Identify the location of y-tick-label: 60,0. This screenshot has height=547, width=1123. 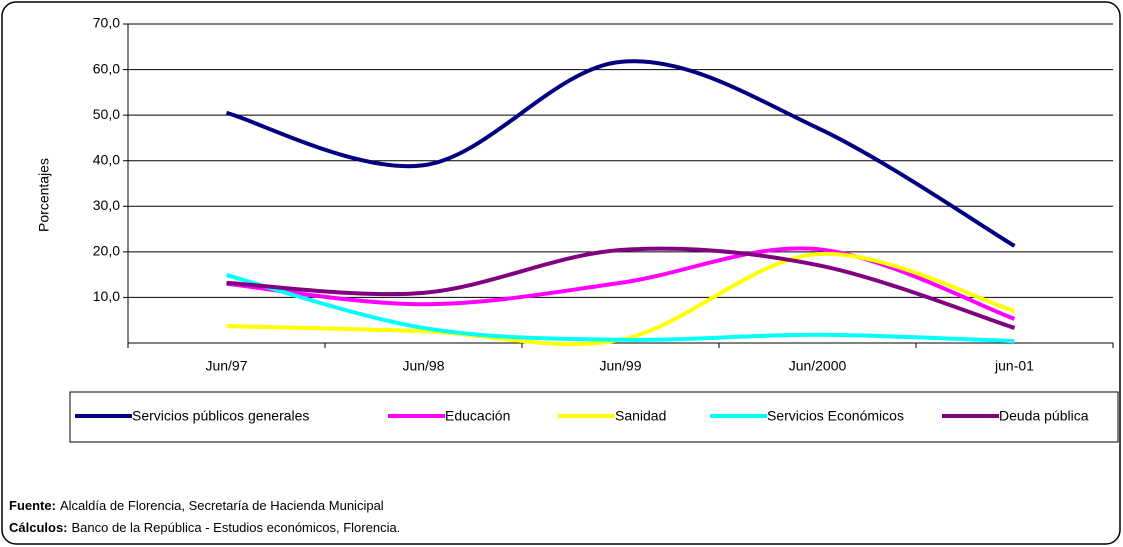
(106, 68).